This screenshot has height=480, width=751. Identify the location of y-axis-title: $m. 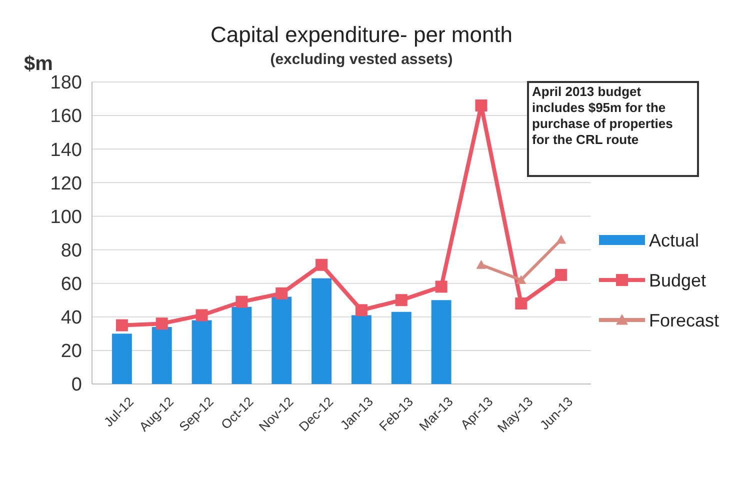
(38, 64).